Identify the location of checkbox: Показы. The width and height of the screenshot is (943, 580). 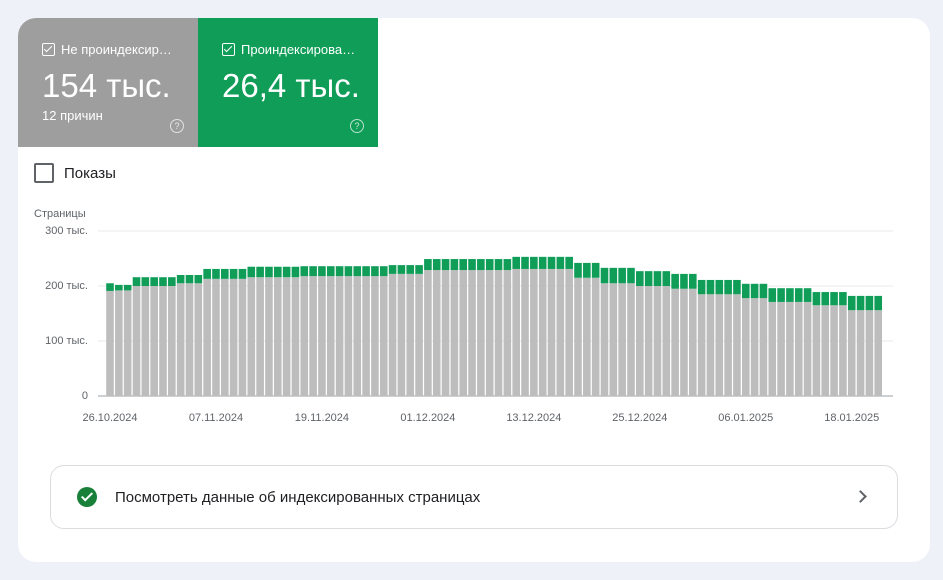
(75, 173).